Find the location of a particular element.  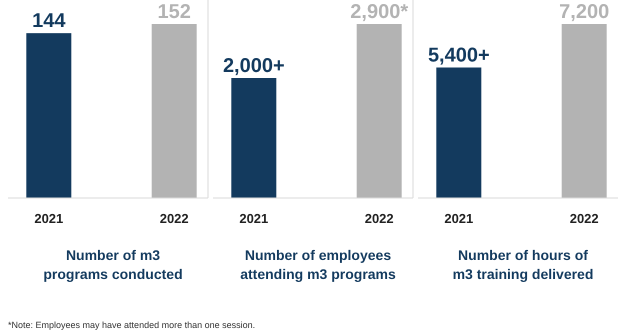

data-label: 2,900* is located at coordinates (379, 12).